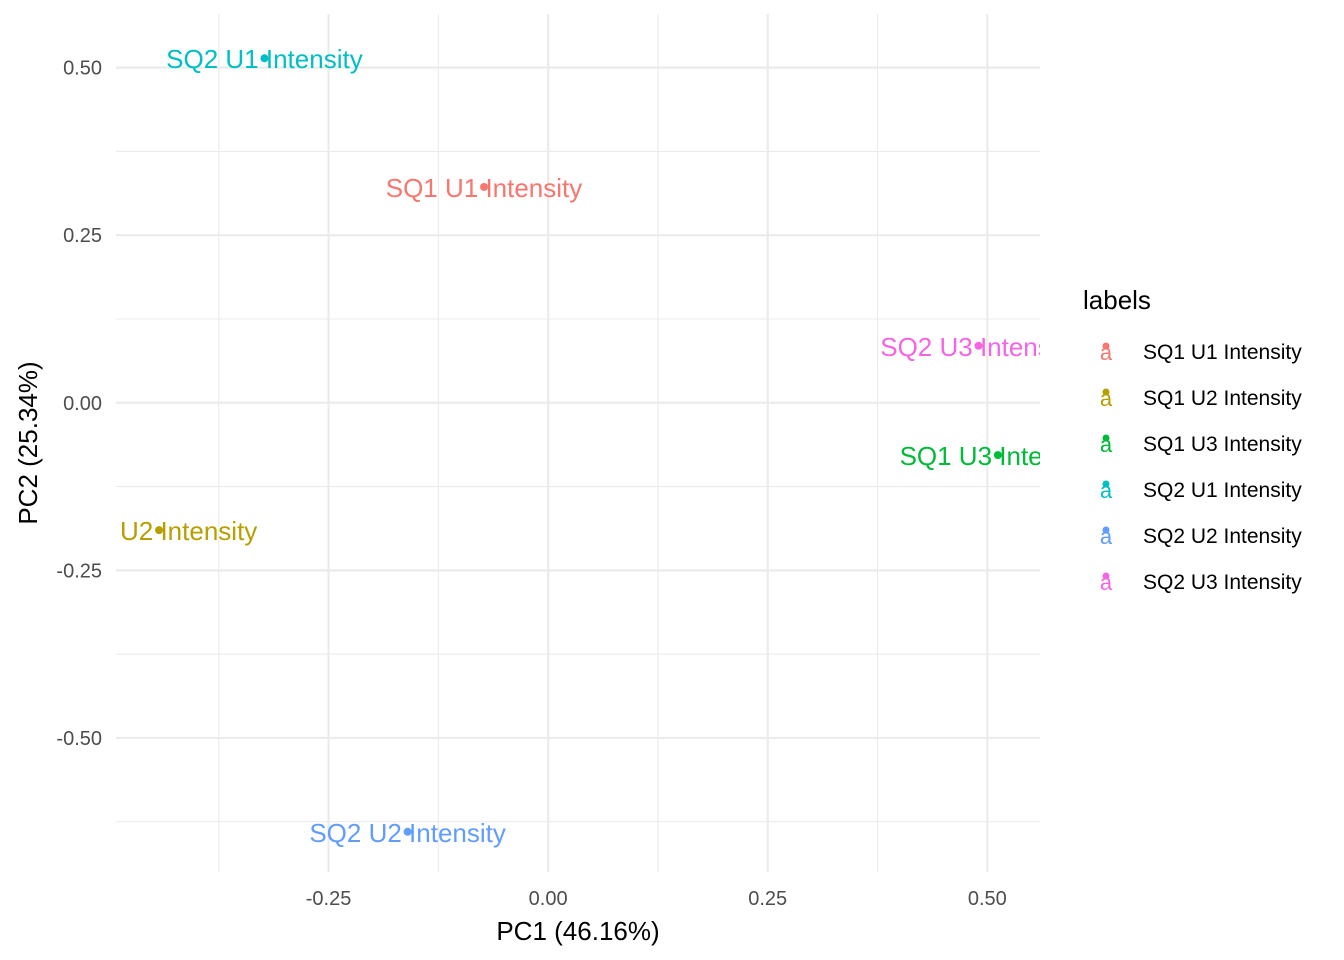  I want to click on y-tick-labels: 0.50 0.25 0.00 -0.25 -0.50, so click(79, 404).